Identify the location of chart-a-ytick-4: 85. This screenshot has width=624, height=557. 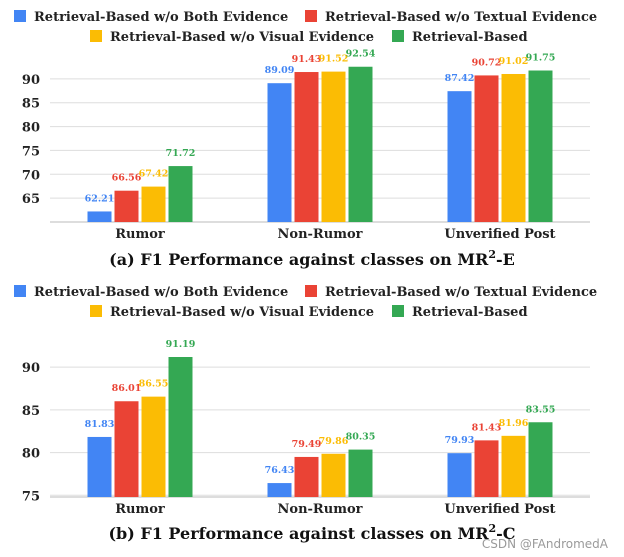
(31, 104).